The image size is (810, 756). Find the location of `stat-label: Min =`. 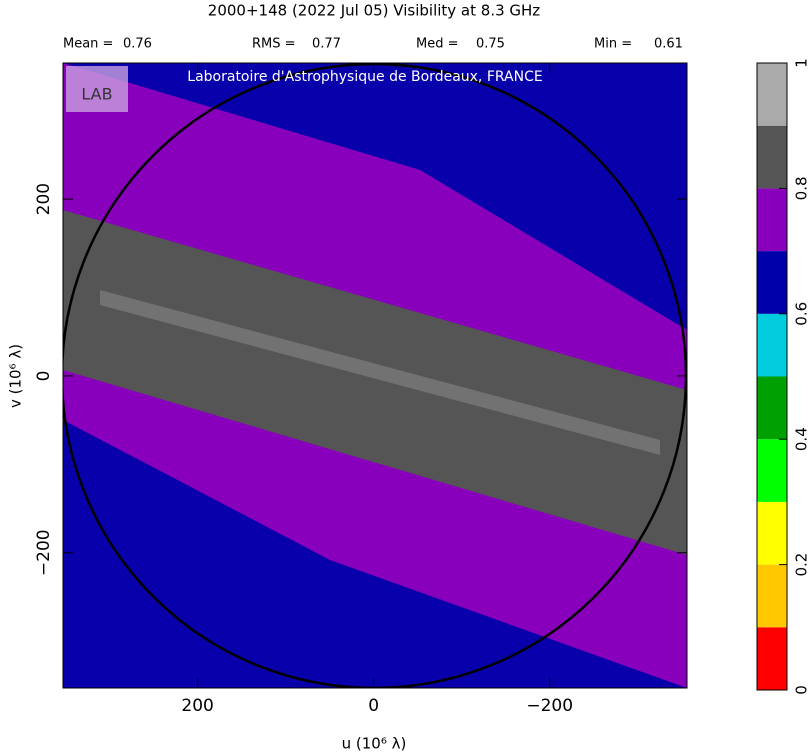

stat-label: Min = is located at coordinates (613, 44).